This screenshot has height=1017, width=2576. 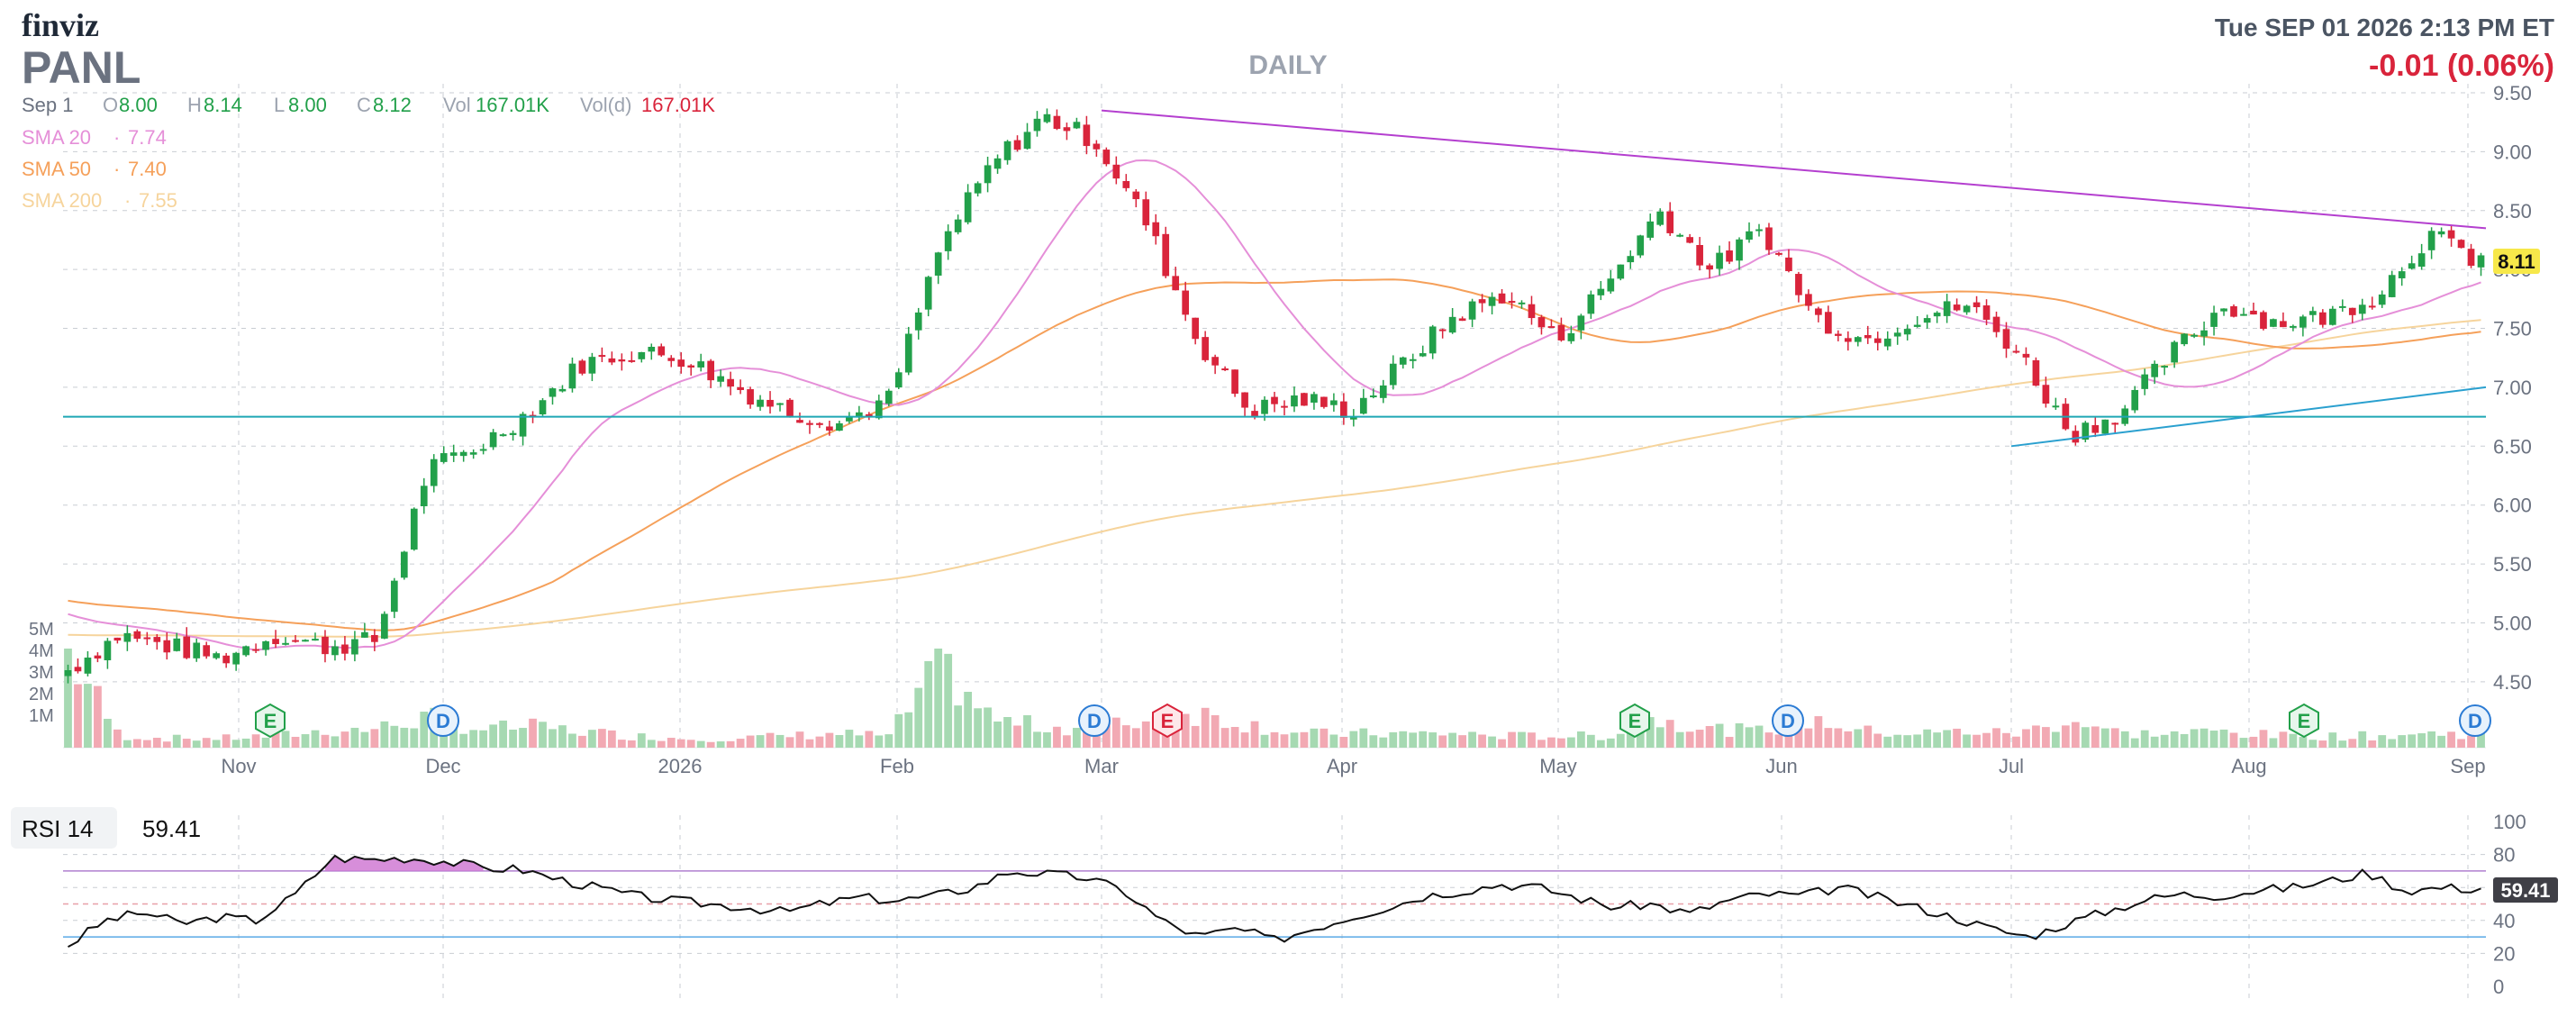 I want to click on earnings-badge, so click(x=1634, y=721).